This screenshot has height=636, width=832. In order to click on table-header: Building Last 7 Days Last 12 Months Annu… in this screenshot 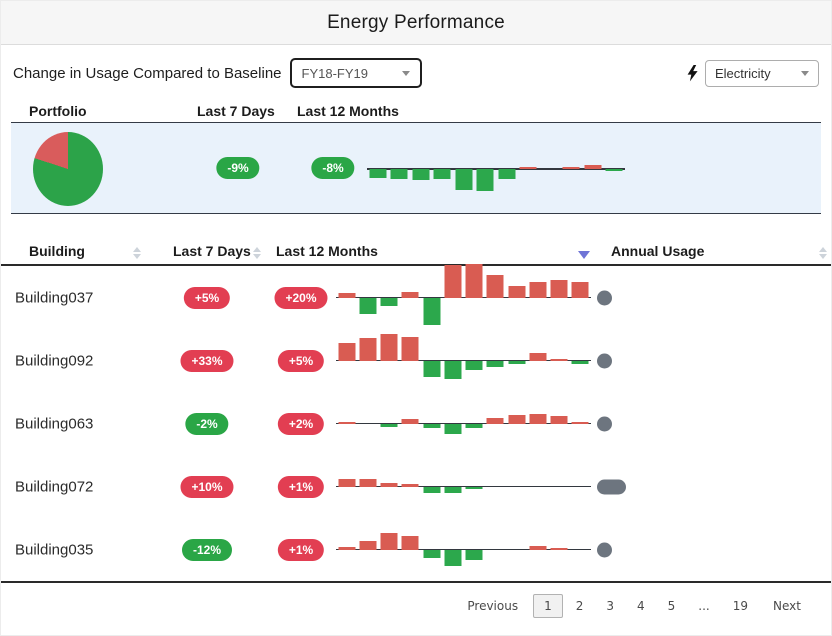, I will do `click(416, 252)`.